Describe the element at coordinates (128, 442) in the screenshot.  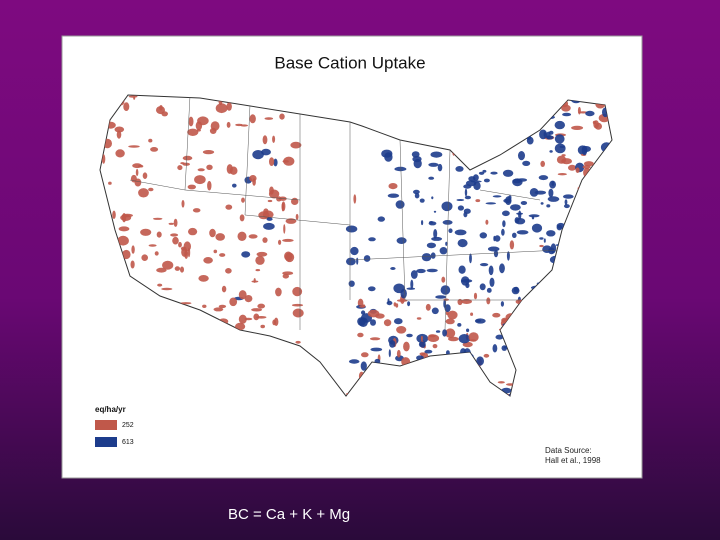
I see `legend-label: 613` at that location.